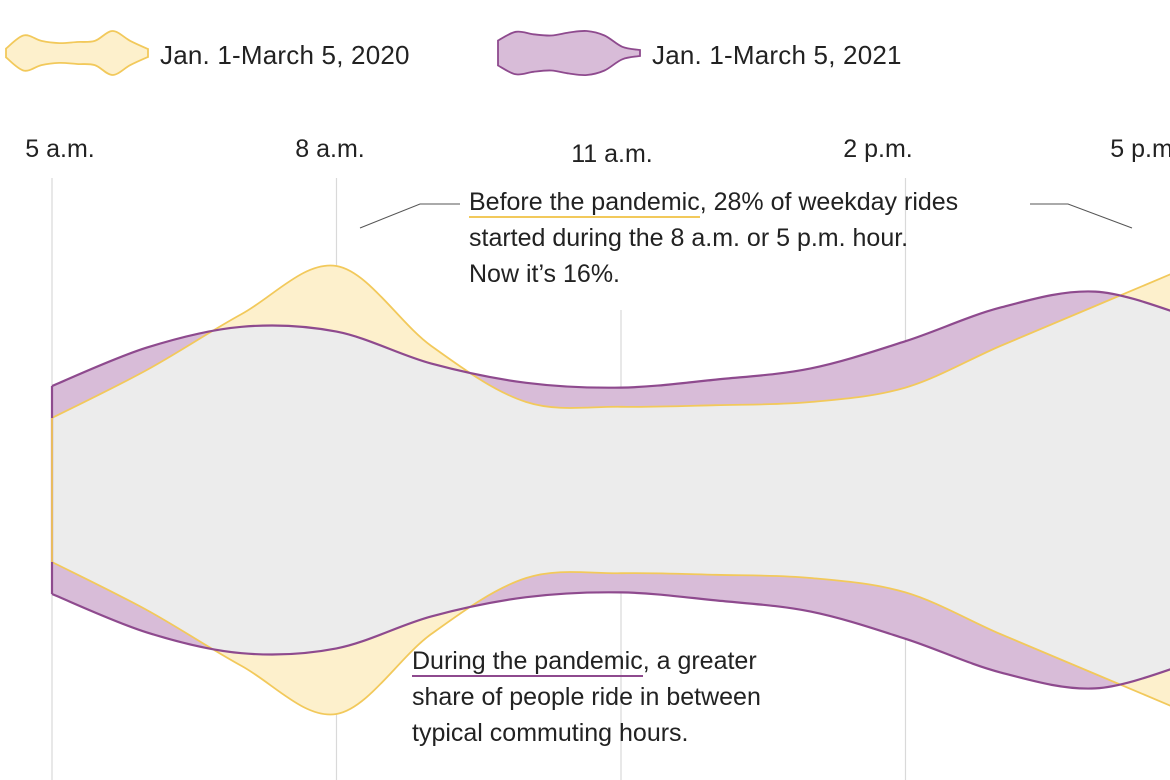 The height and width of the screenshot is (780, 1170). Describe the element at coordinates (878, 149) in the screenshot. I see `tick-label-2pm: 2 p.m.` at that location.